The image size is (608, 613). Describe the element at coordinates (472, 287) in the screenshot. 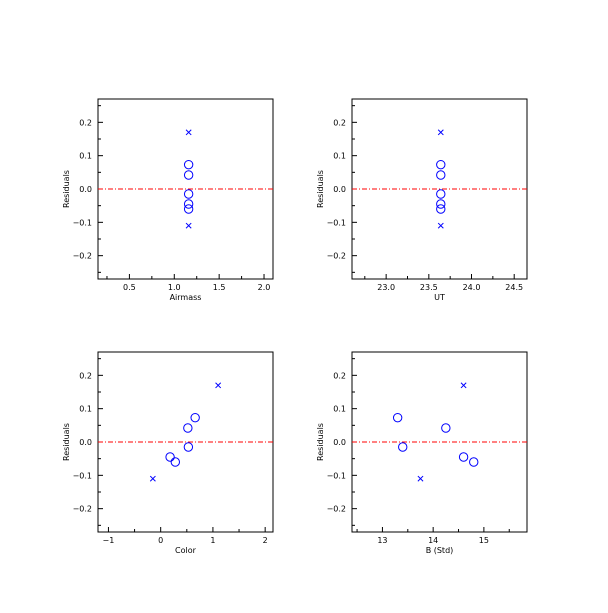

I see `x-tick-label: 24.0` at that location.